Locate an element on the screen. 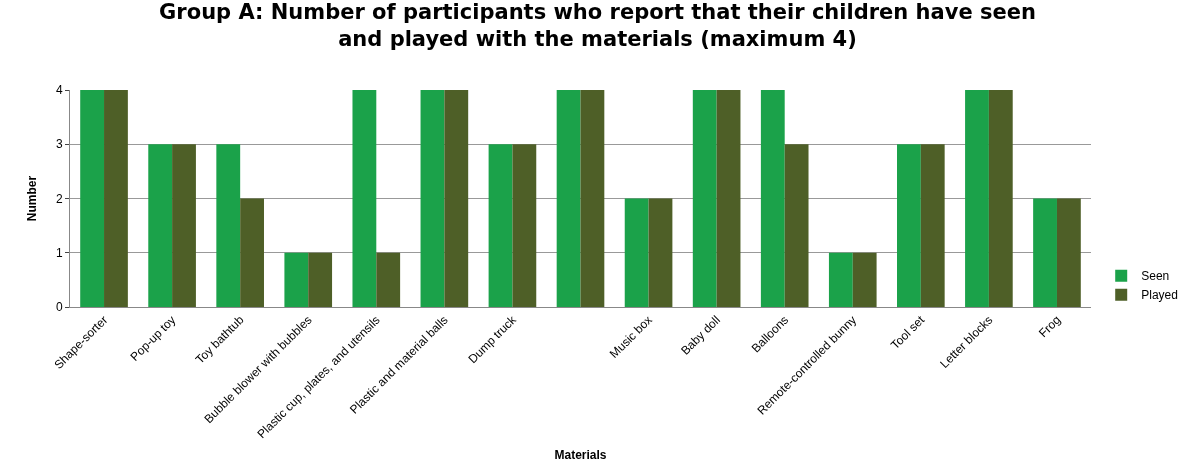 The image size is (1195, 472). y-axis-title: Number is located at coordinates (32, 198).